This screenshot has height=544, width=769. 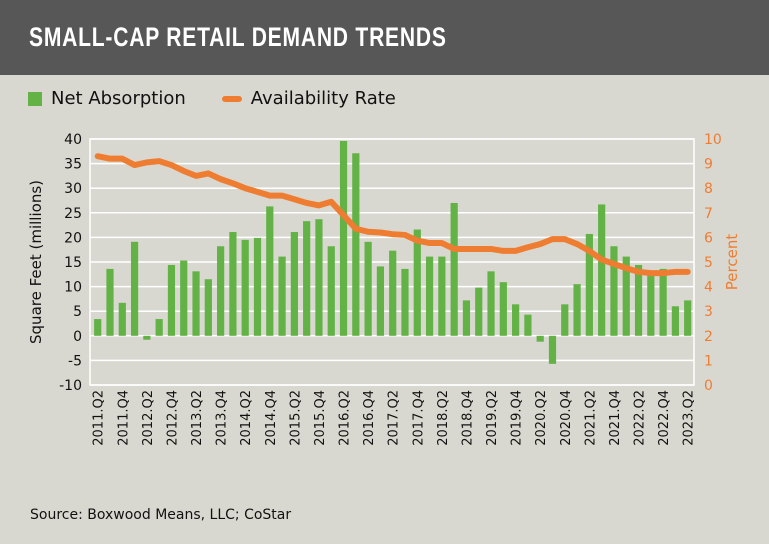 I want to click on left-tick-label: 5, so click(x=77, y=312).